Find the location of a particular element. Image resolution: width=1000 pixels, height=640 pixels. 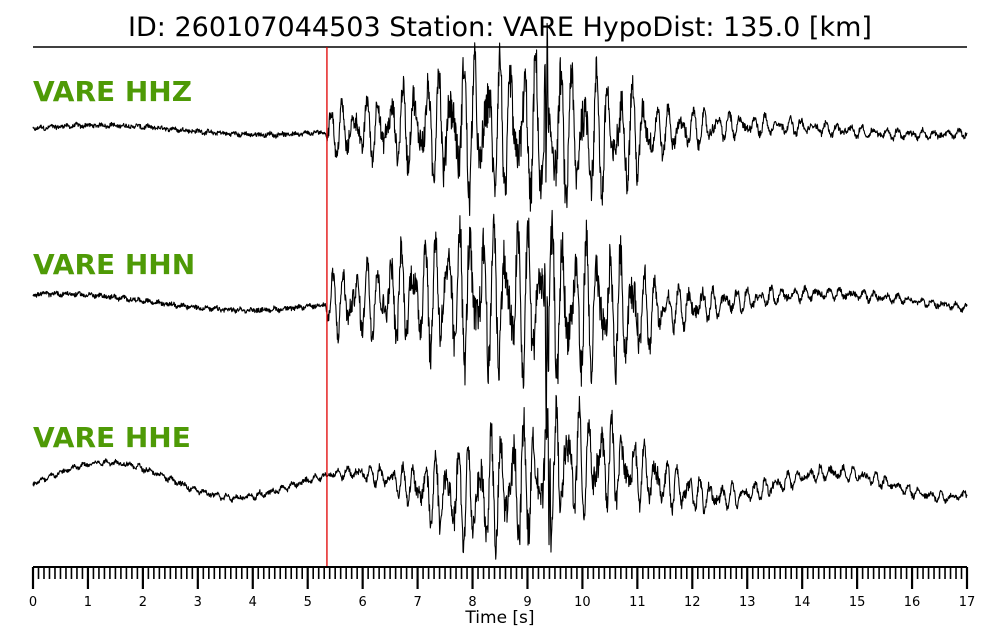

channel-label-hhn: VARE HHN is located at coordinates (114, 264).